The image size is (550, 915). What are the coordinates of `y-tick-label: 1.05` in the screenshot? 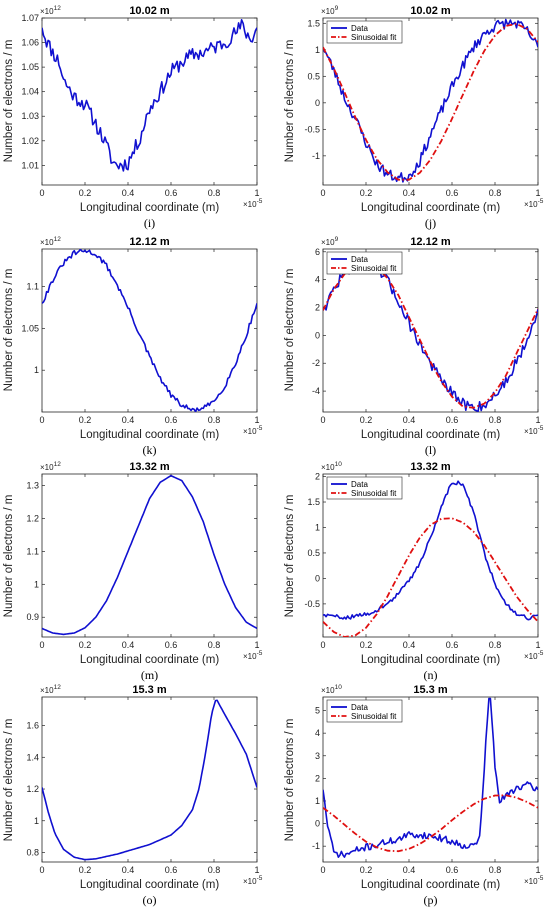 It's located at (30, 328).